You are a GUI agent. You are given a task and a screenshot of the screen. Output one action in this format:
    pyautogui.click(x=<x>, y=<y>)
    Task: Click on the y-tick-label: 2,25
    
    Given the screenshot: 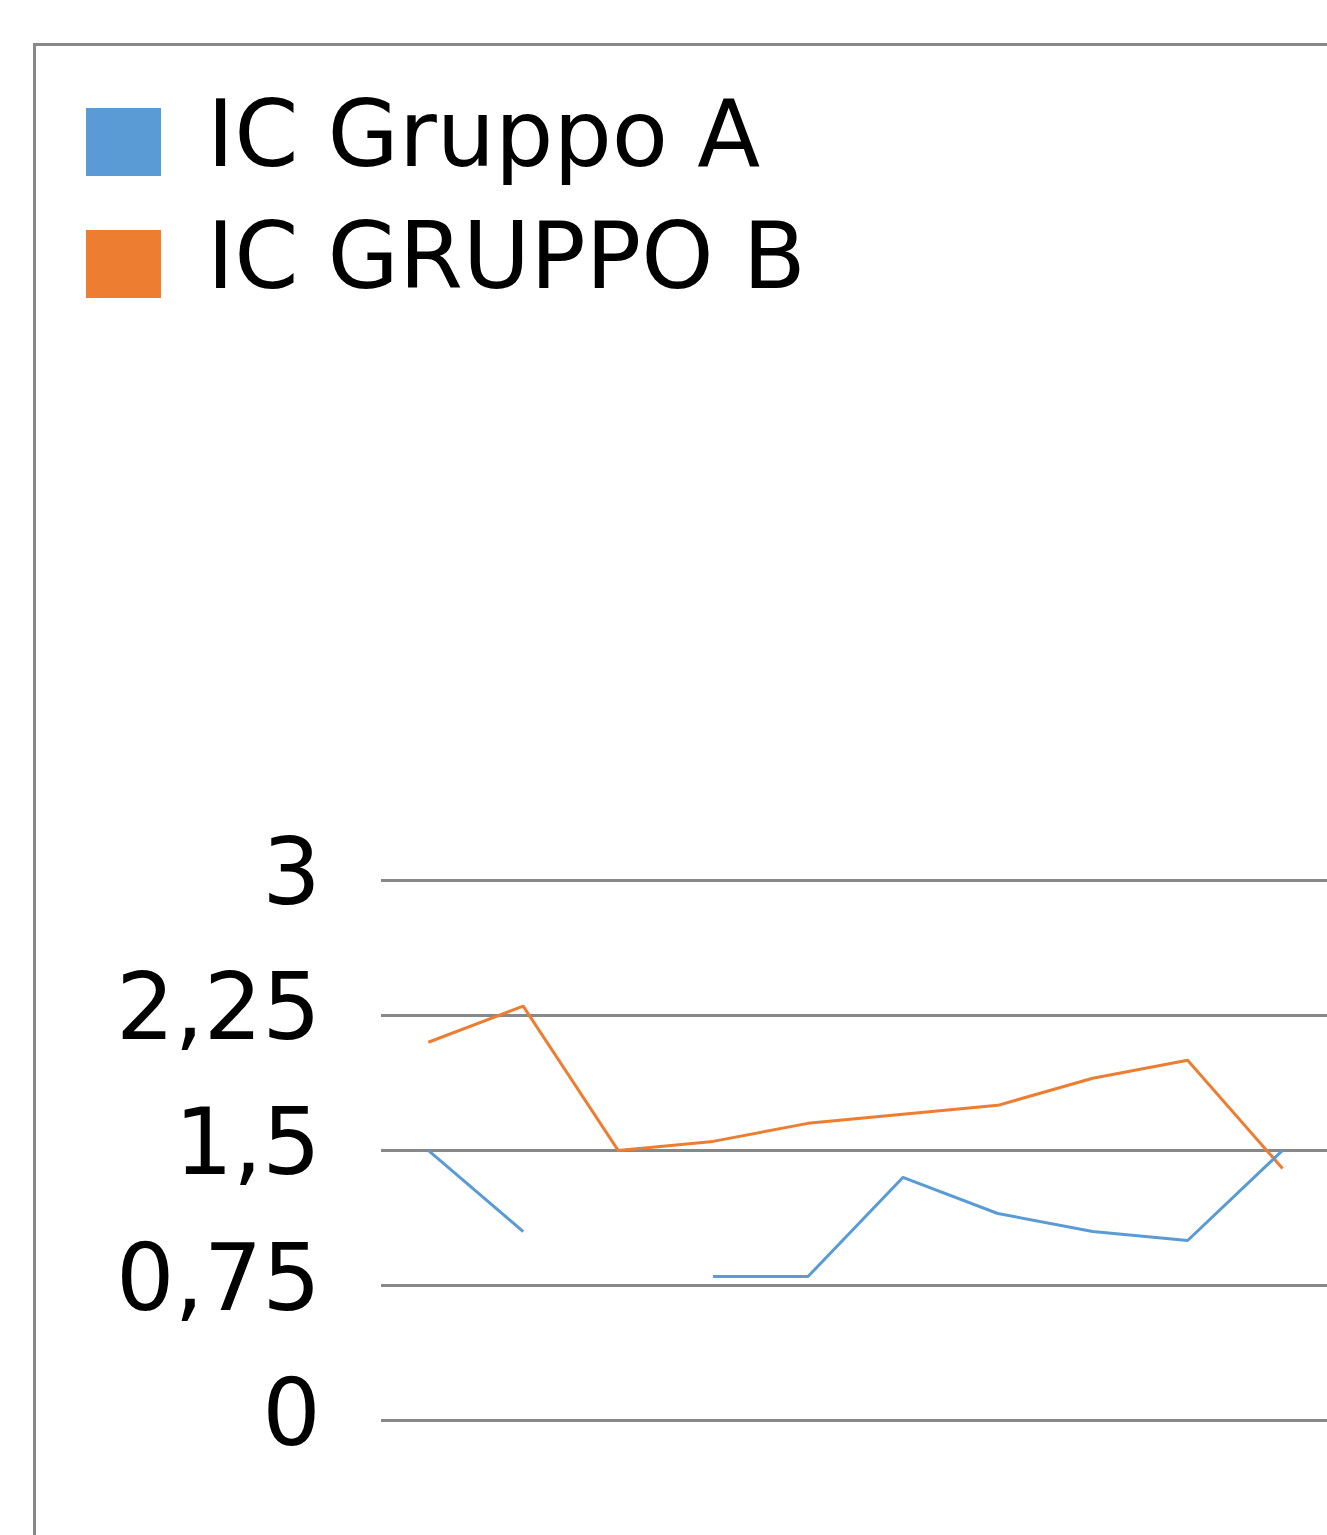 What is the action you would take?
    pyautogui.click(x=218, y=1008)
    